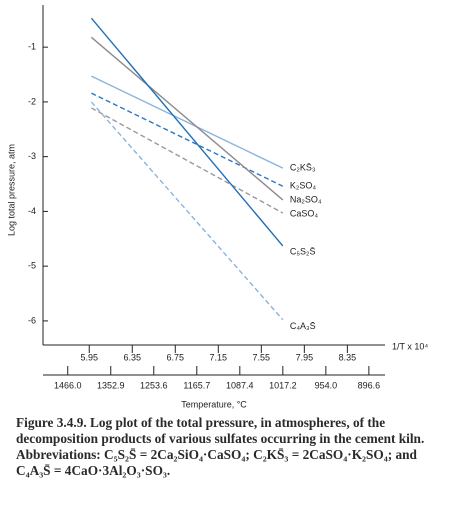 Image resolution: width=455 pixels, height=510 pixels. Describe the element at coordinates (240, 385) in the screenshot. I see `x2-tick-label: 1087.4` at that location.